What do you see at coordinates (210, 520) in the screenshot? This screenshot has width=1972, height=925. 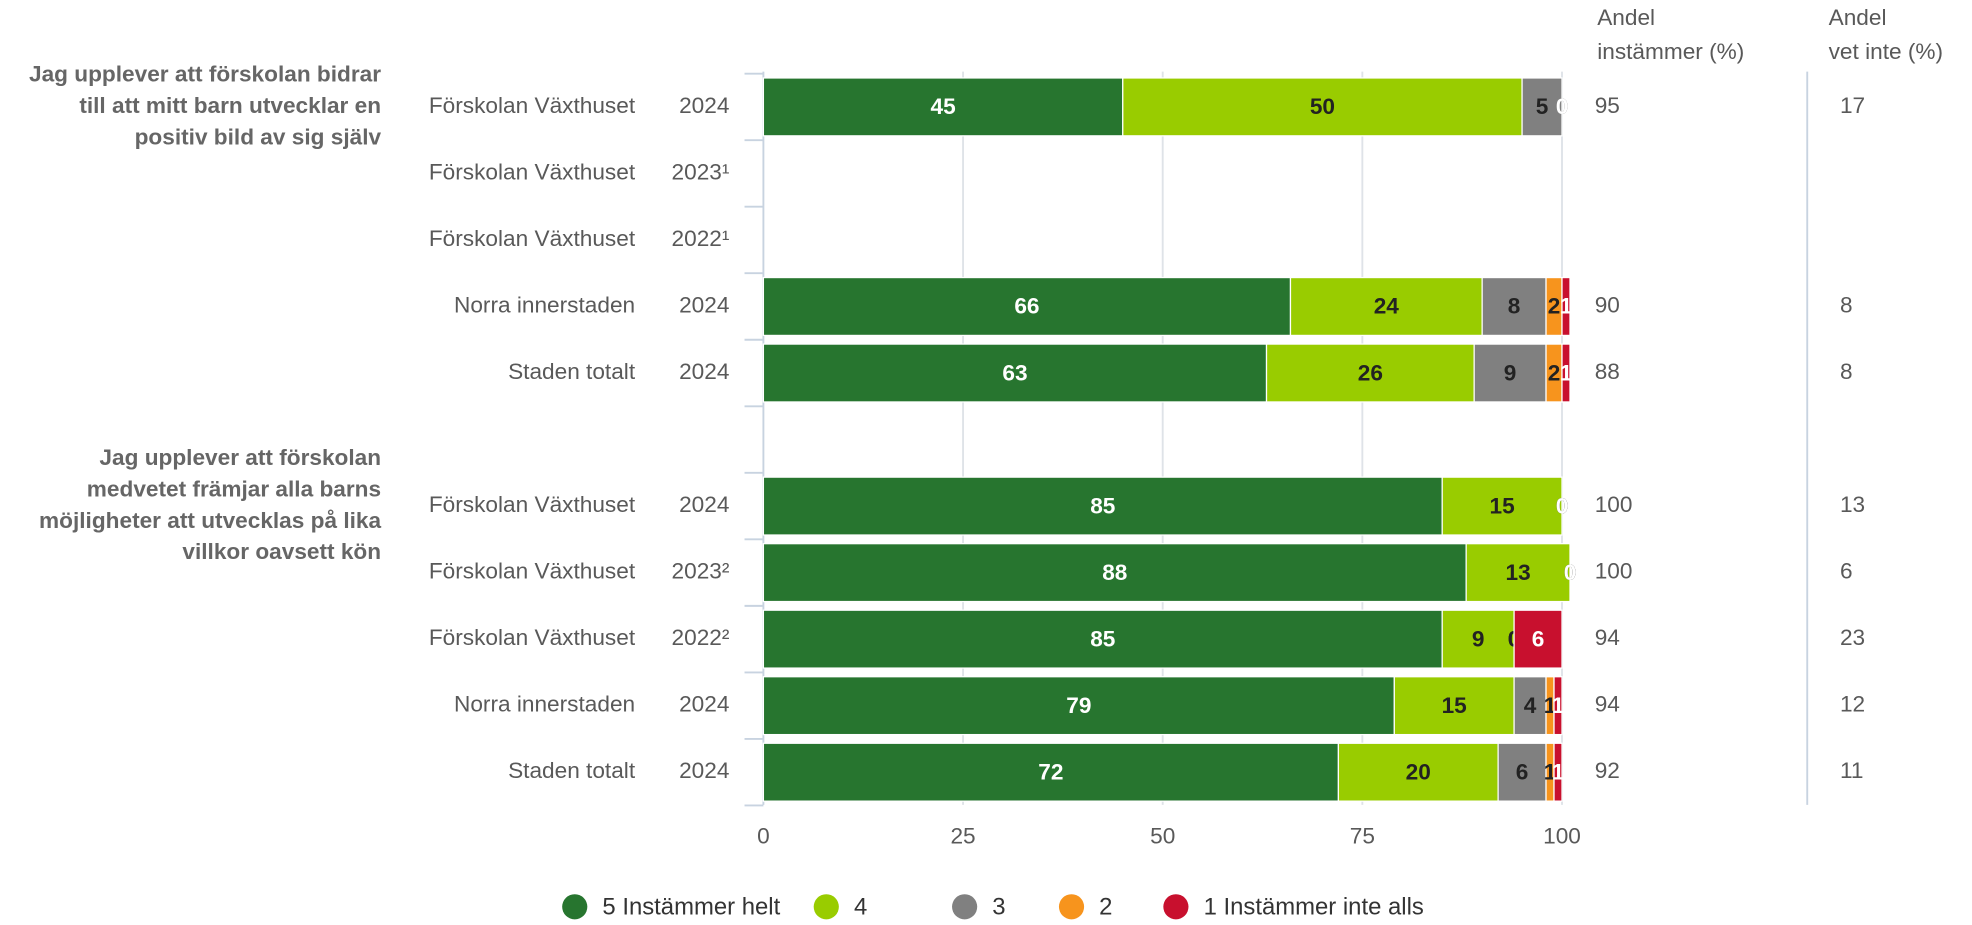 I see `group-title: möjligheter att utvecklas på lika` at bounding box center [210, 520].